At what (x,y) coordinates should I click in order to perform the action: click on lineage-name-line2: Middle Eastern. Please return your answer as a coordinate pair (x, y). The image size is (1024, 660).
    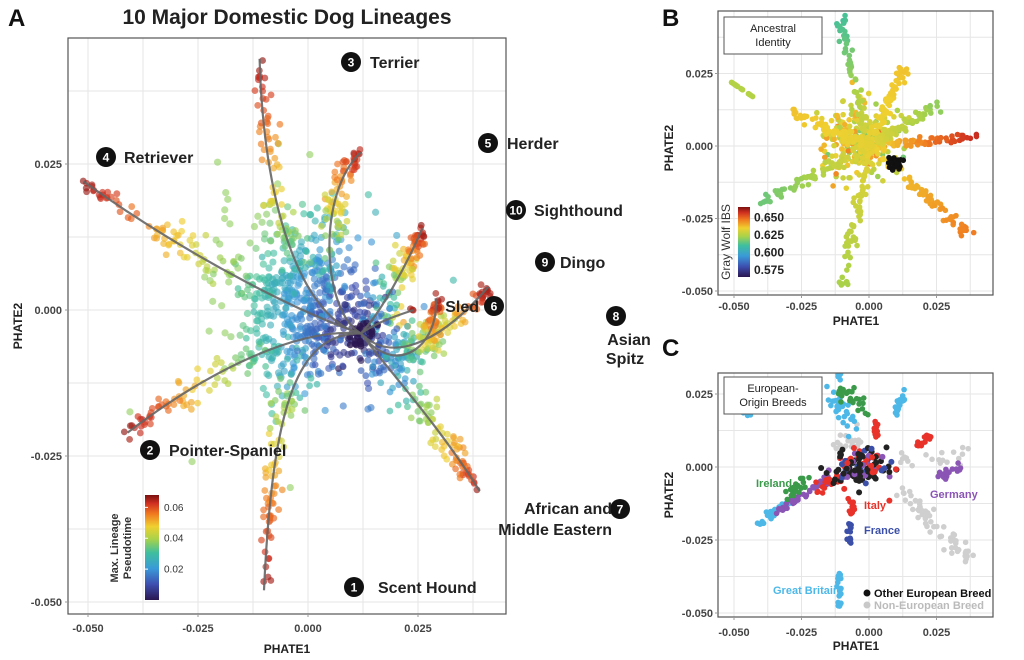
    Looking at the image, I should click on (555, 530).